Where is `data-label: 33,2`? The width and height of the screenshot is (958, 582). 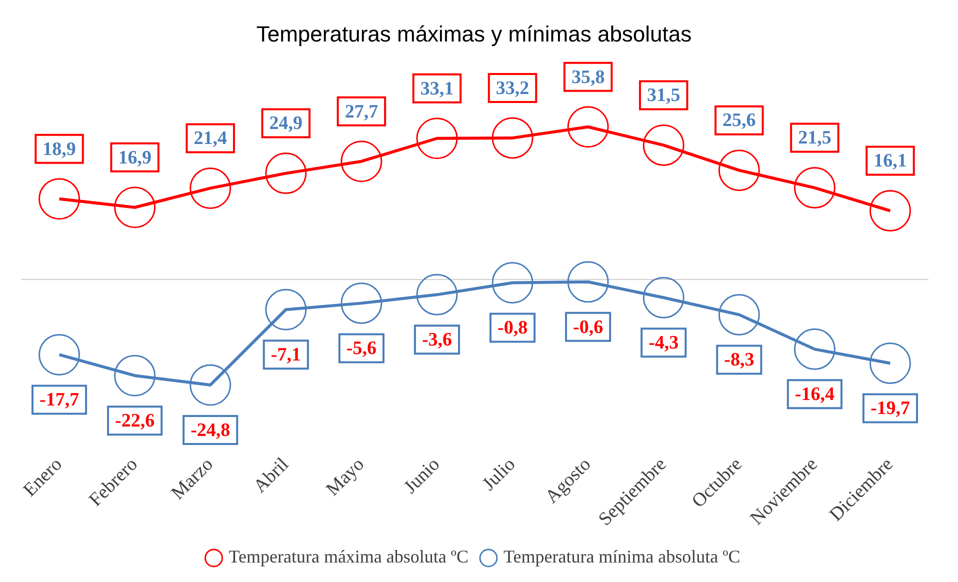 data-label: 33,2 is located at coordinates (513, 88).